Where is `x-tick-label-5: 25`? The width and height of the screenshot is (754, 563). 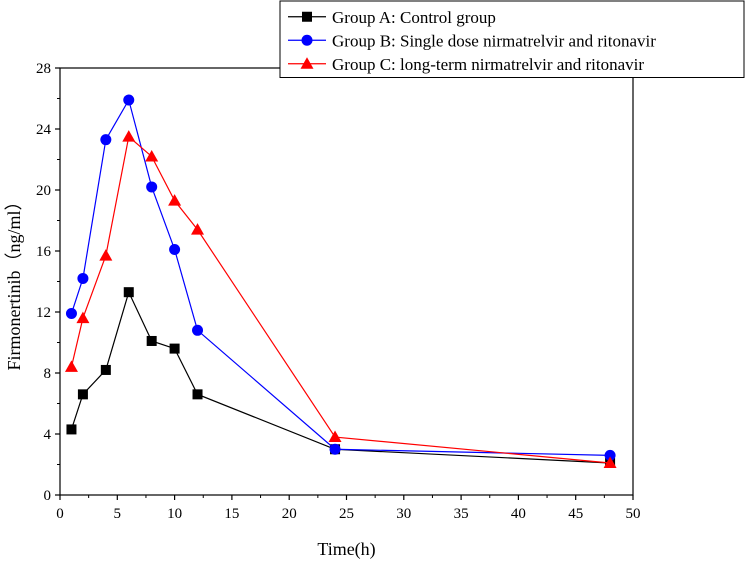
x-tick-label-5: 25 is located at coordinates (346, 514).